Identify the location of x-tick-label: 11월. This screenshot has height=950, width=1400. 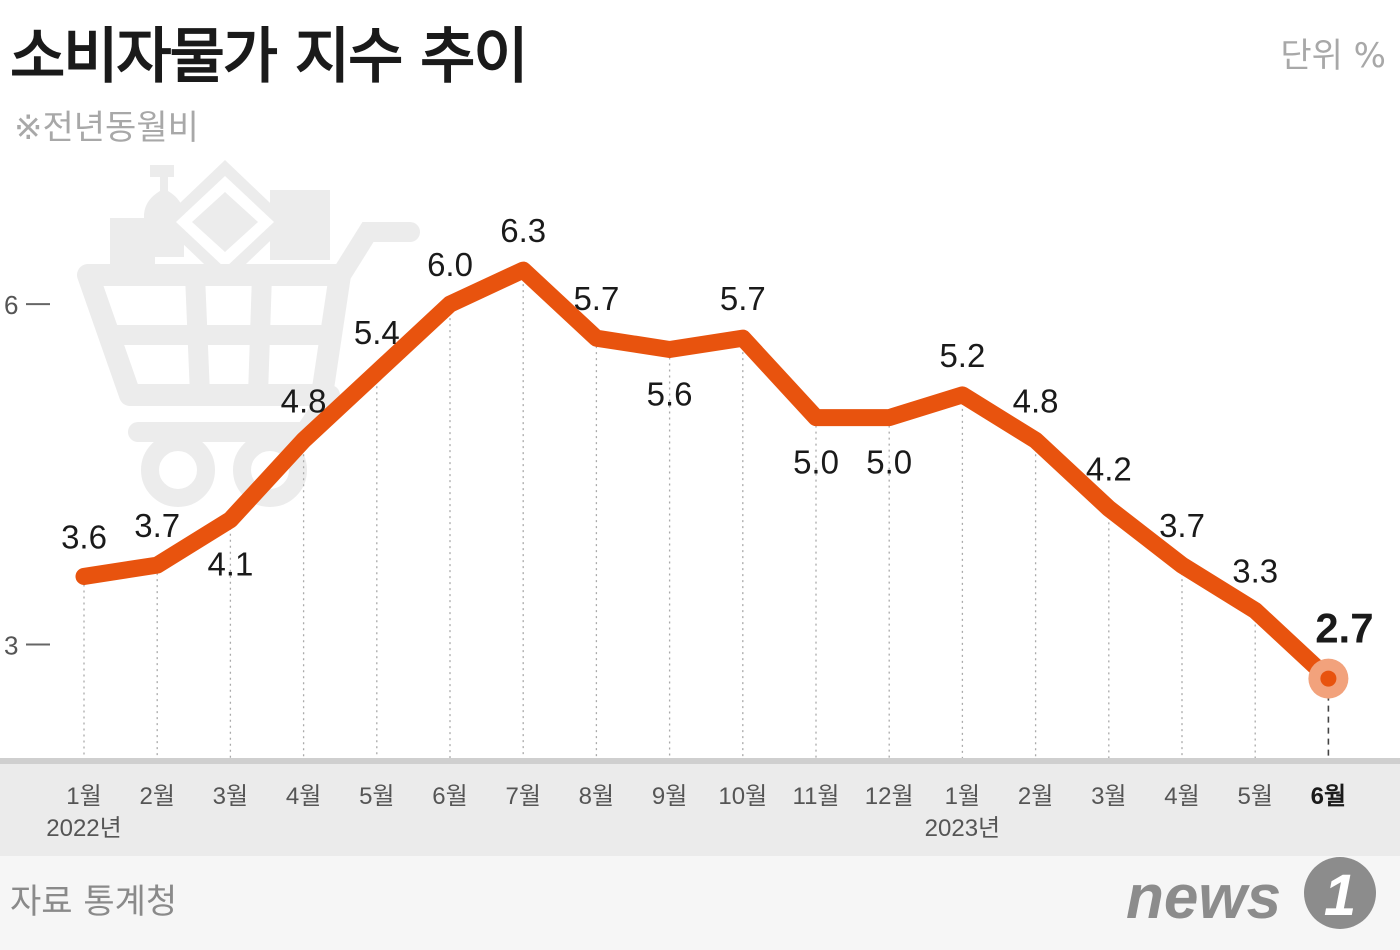
(816, 796).